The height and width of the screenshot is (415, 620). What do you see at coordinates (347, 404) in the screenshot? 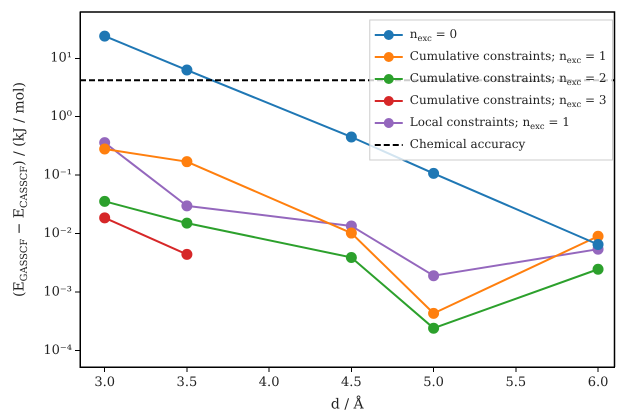
I see `x-axis-title: d / Å` at bounding box center [347, 404].